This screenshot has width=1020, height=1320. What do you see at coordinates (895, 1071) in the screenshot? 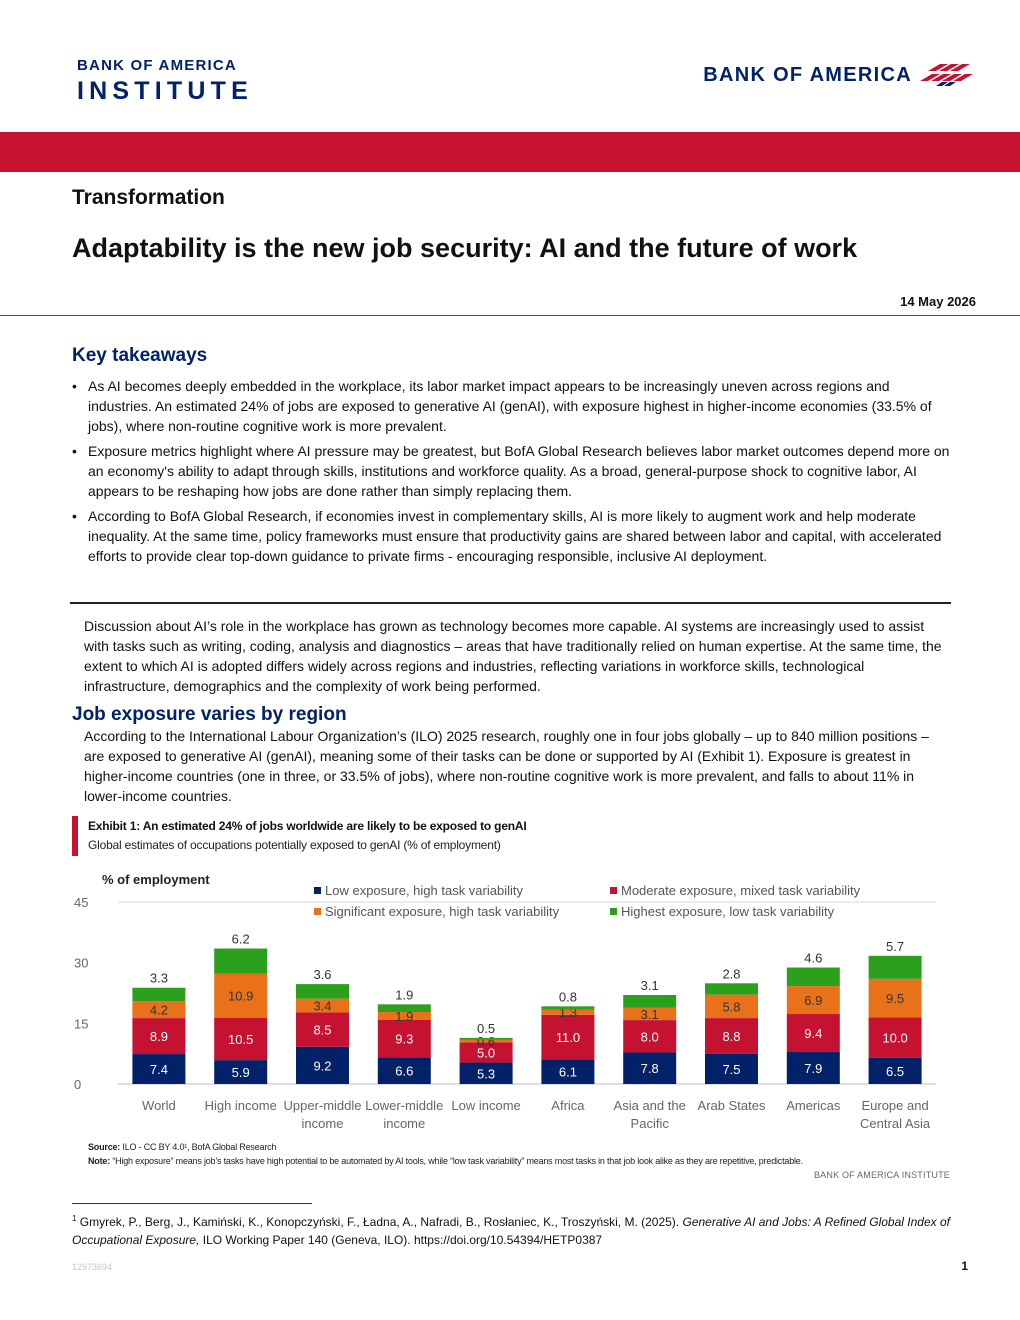
I see `data-label: 6.5` at bounding box center [895, 1071].